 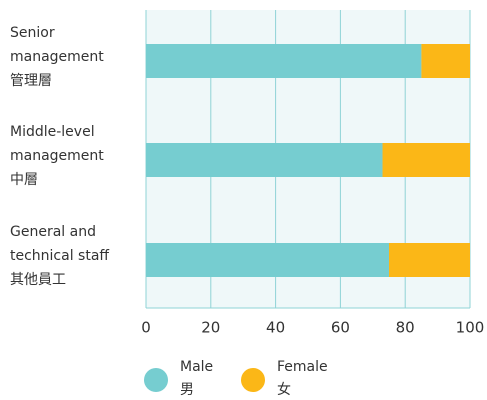 What do you see at coordinates (53, 232) in the screenshot?
I see `category-label: General and` at bounding box center [53, 232].